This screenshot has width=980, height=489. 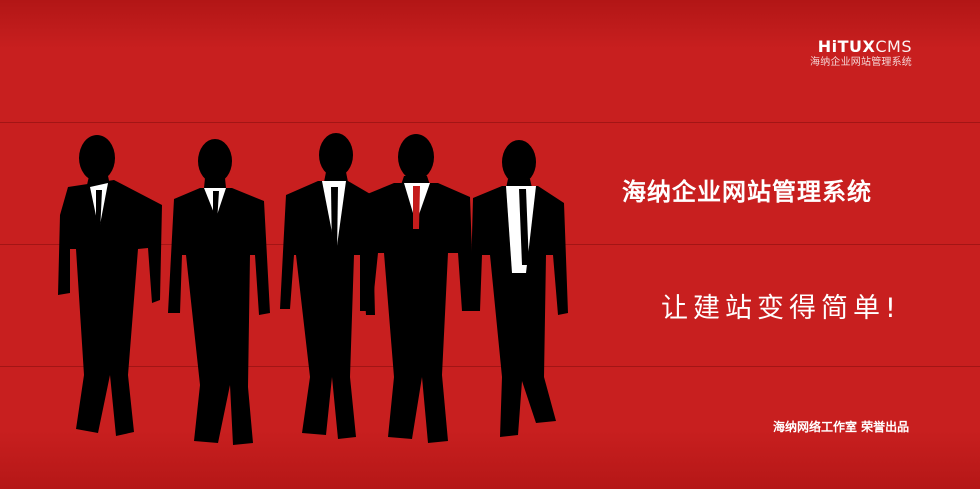 I want to click on brand-logo-bold: HiTUX, so click(x=846, y=46).